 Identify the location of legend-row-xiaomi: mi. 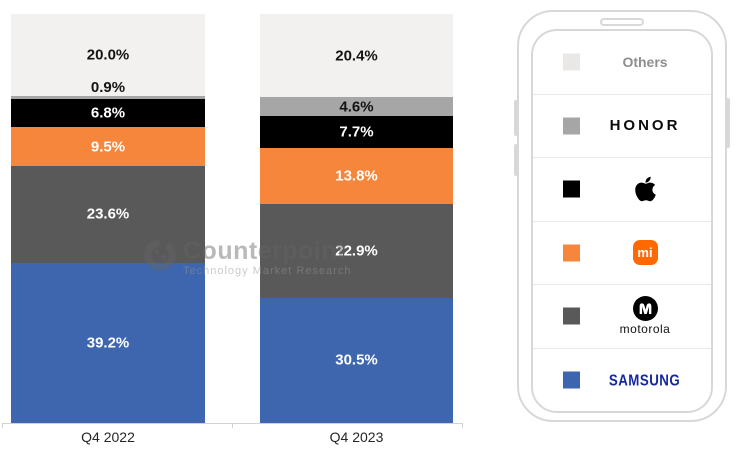
(622, 252).